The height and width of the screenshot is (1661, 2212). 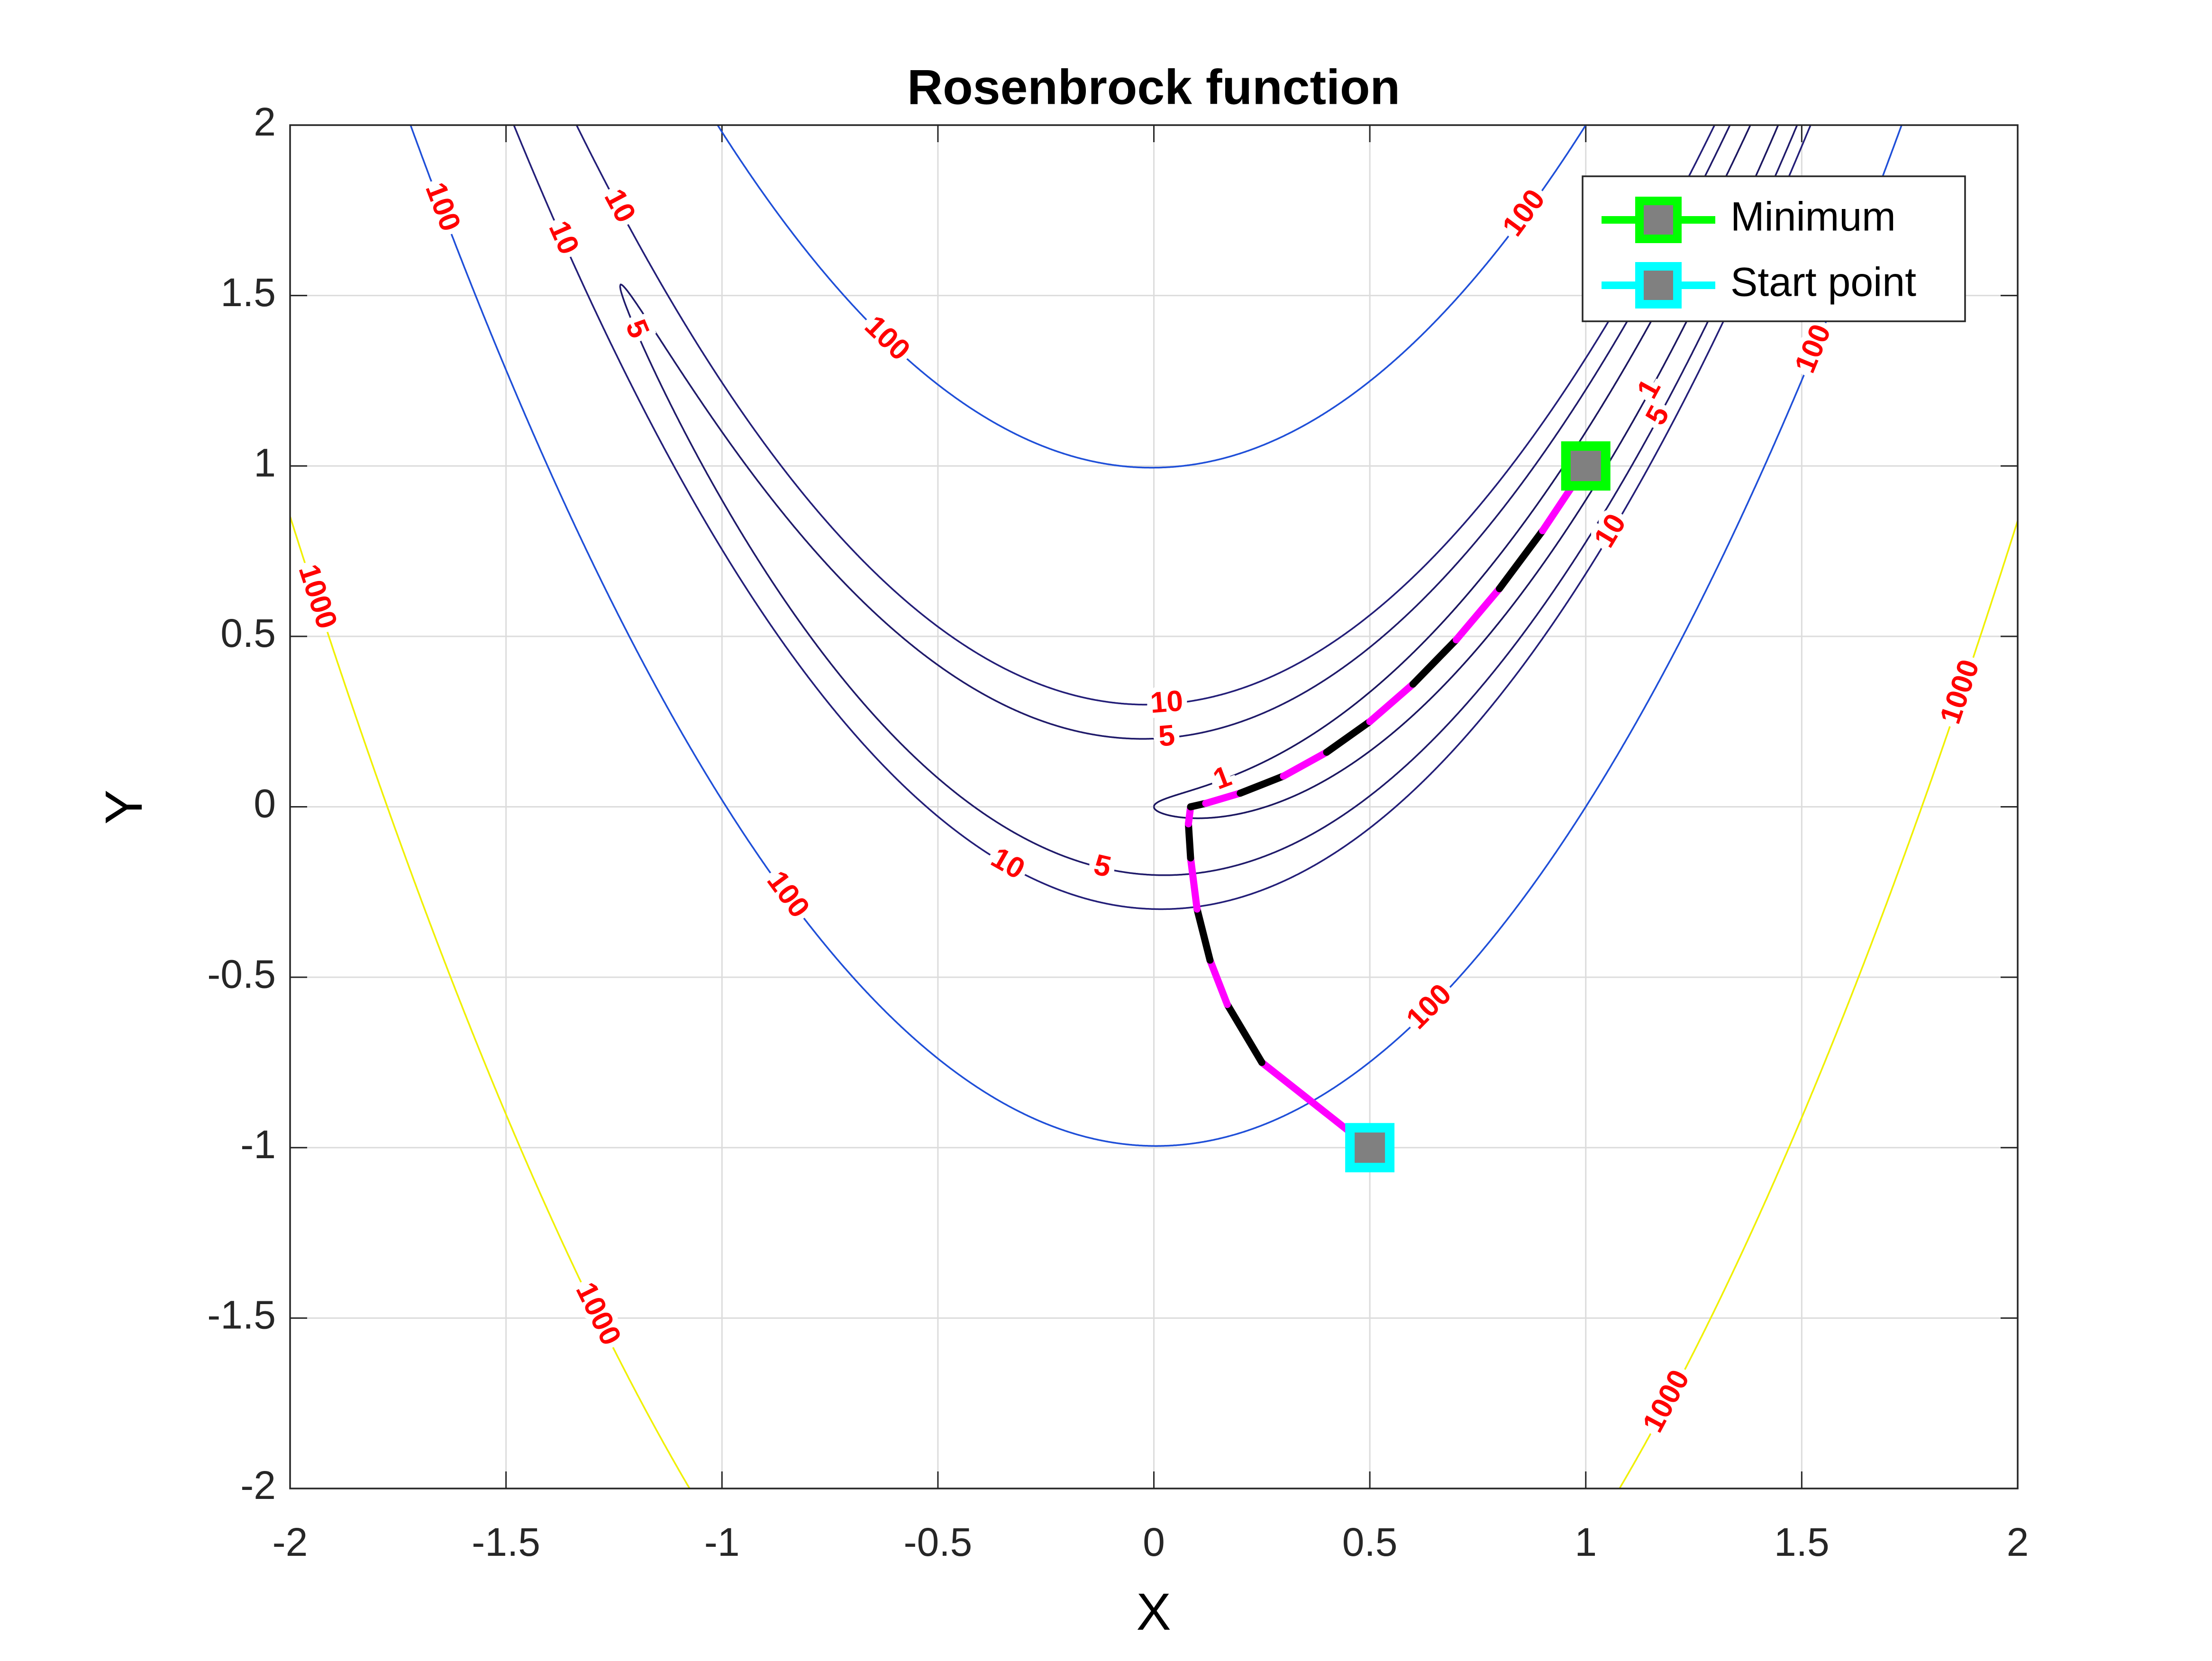 I want to click on legend-label: Start point, so click(x=1823, y=283).